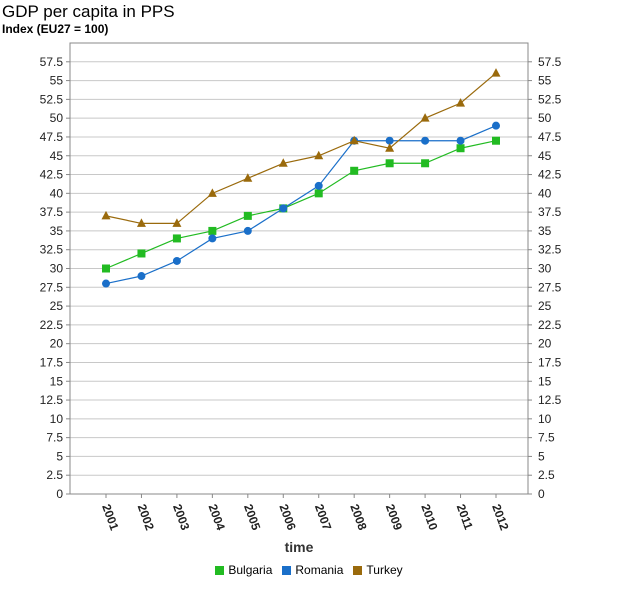 The image size is (618, 594). What do you see at coordinates (545, 81) in the screenshot?
I see `y-tick-label-right: 55` at bounding box center [545, 81].